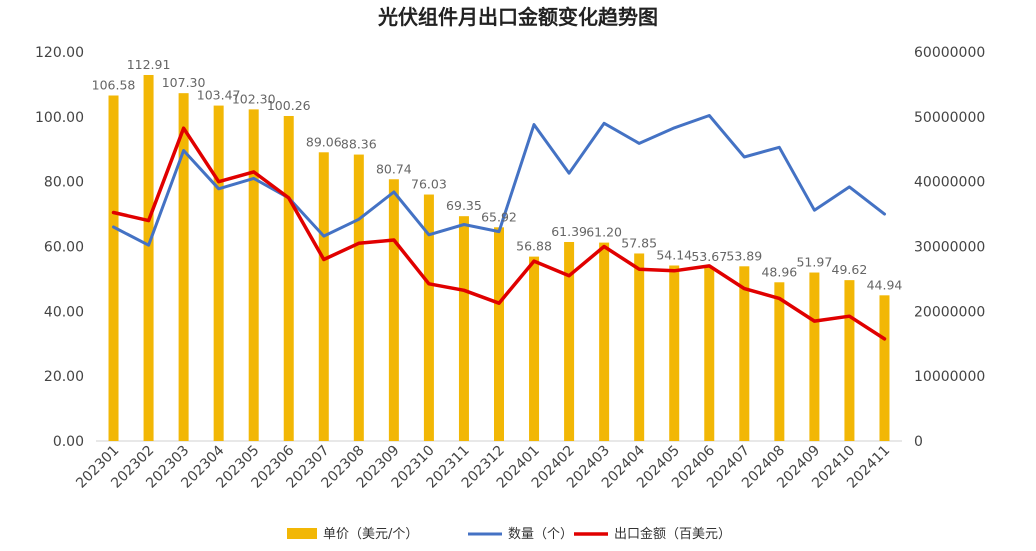 Image resolution: width=1036 pixels, height=551 pixels. I want to click on data-label: 76.03, so click(429, 184).